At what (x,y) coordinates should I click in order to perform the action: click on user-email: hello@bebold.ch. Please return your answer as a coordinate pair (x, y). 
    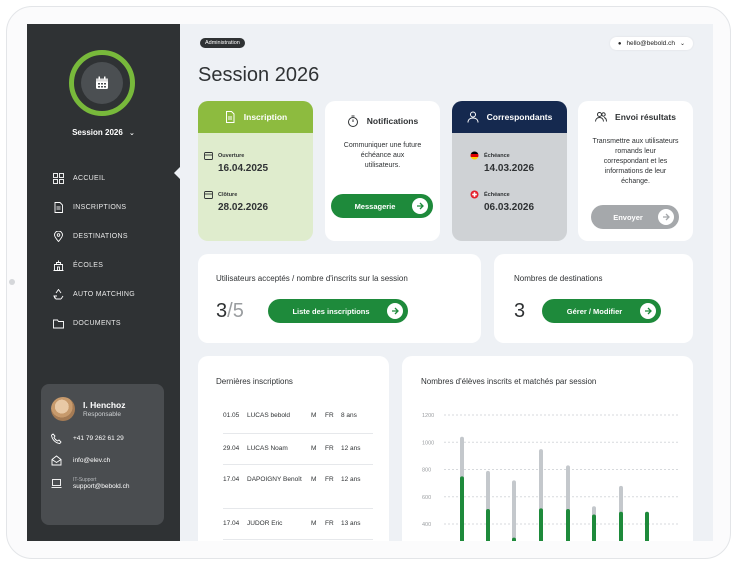
    Looking at the image, I should click on (650, 43).